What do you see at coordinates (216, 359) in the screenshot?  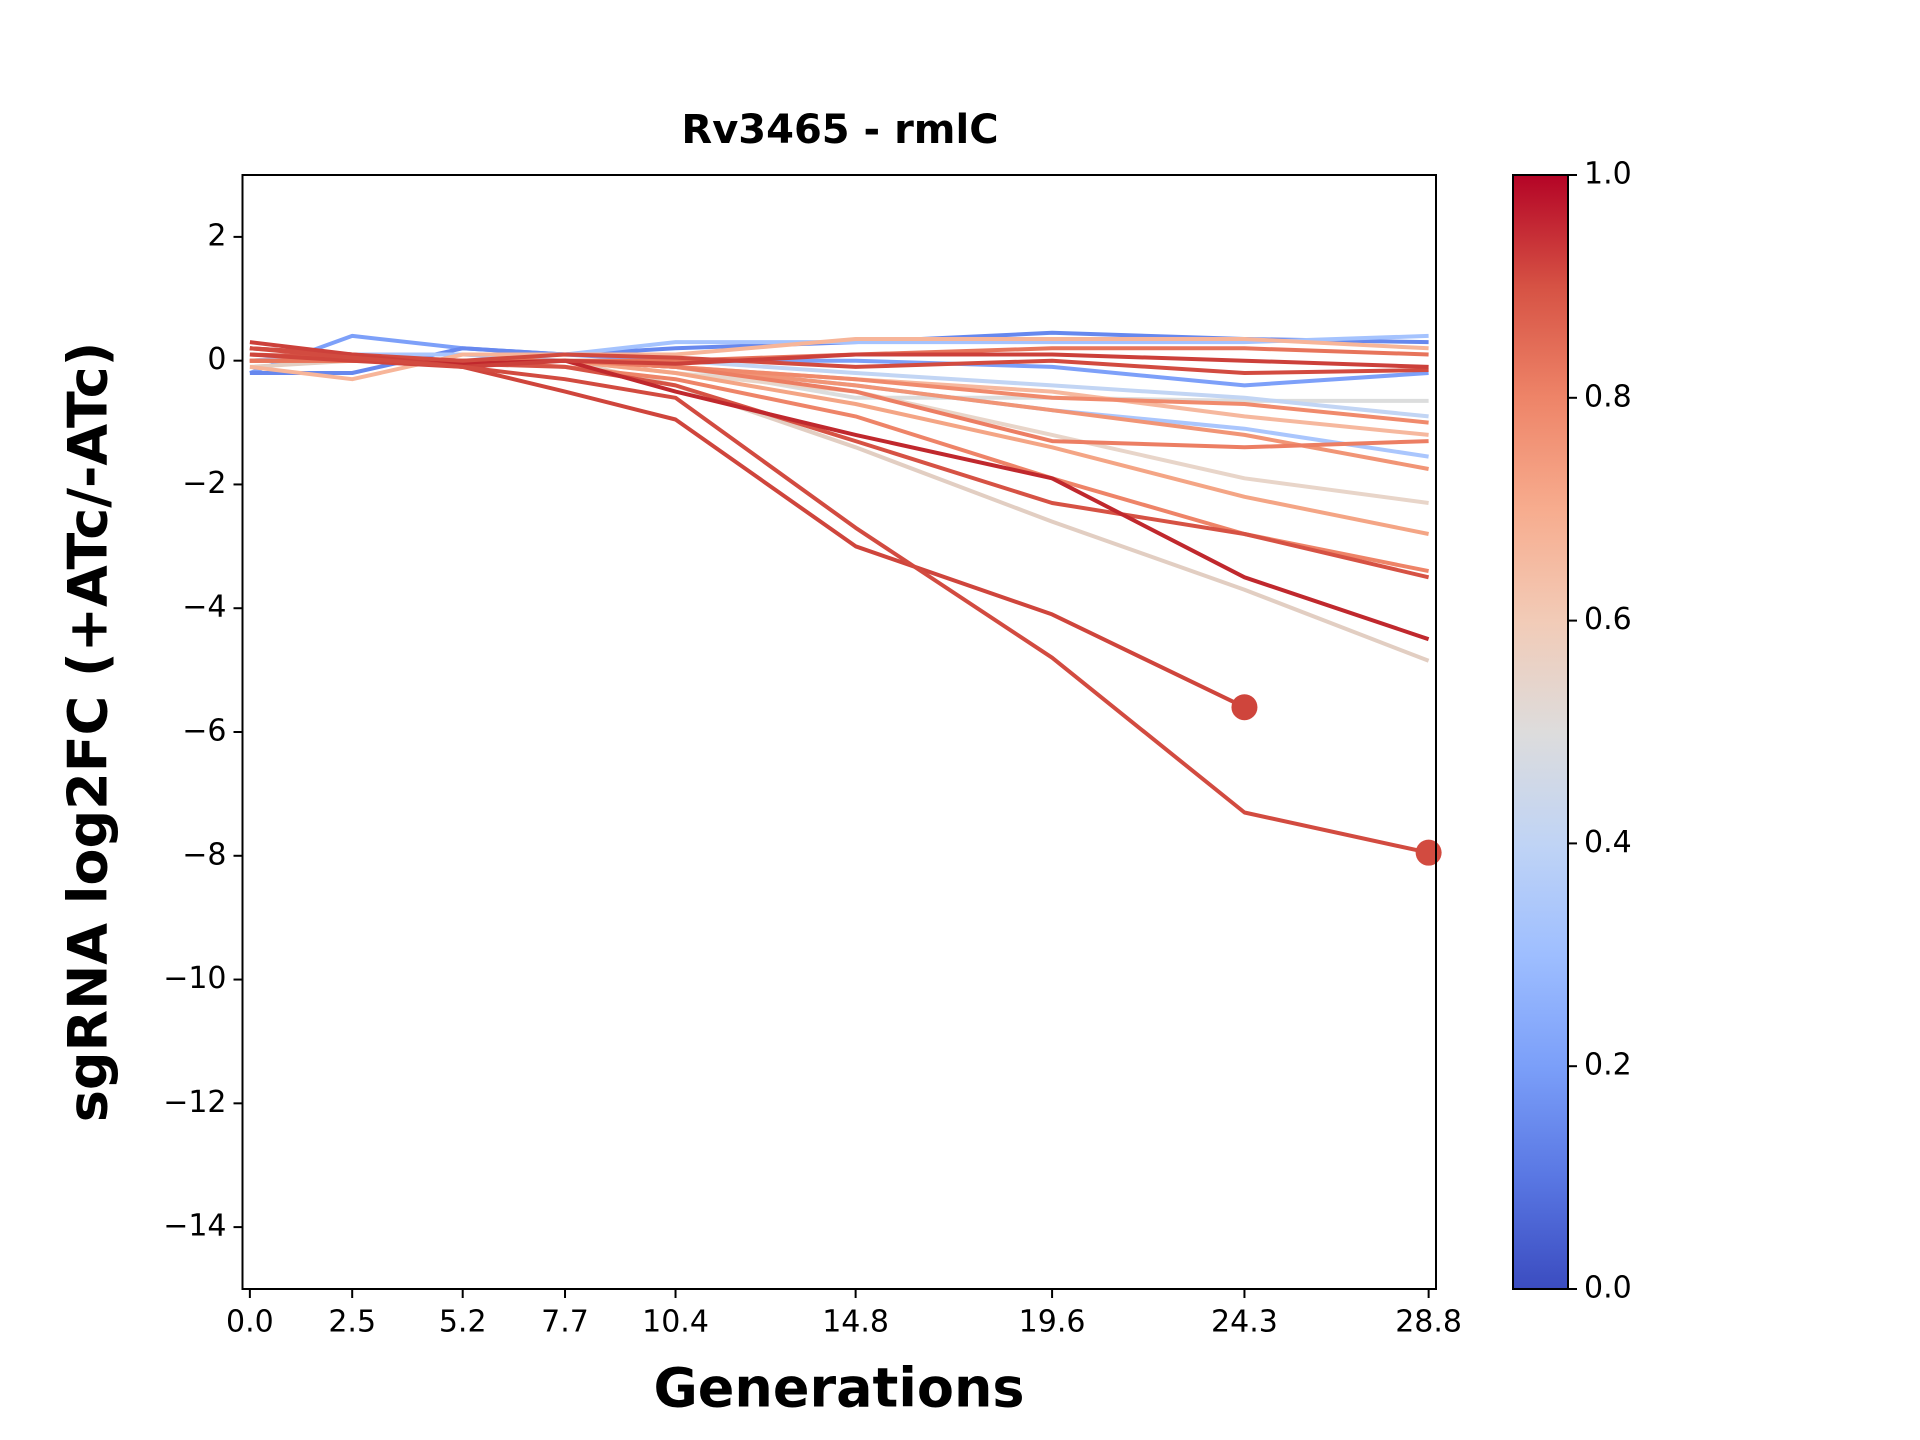 I see `y-tick-label: 0` at bounding box center [216, 359].